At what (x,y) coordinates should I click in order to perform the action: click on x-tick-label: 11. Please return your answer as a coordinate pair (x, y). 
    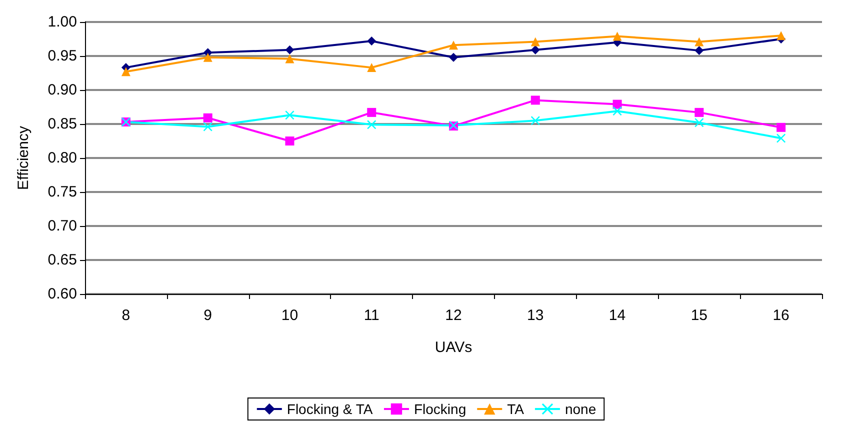
    Looking at the image, I should click on (372, 315).